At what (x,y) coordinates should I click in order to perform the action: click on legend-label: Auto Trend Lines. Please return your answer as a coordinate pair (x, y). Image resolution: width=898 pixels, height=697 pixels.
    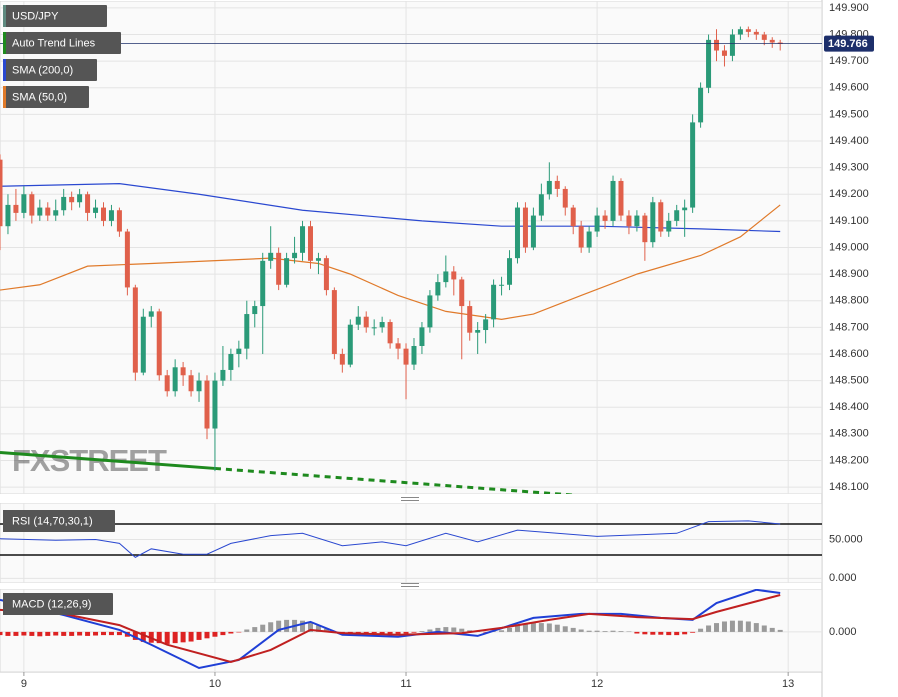
    Looking at the image, I should click on (54, 43).